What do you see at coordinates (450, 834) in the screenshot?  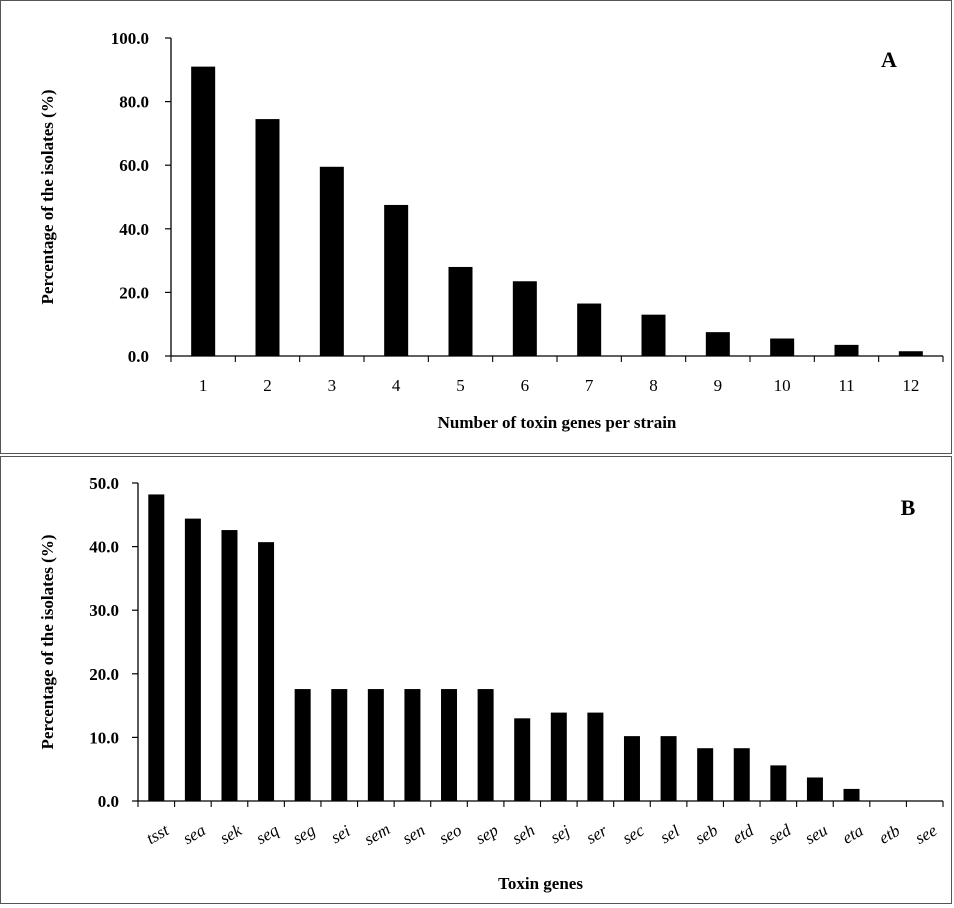 I see `category-label: seo` at bounding box center [450, 834].